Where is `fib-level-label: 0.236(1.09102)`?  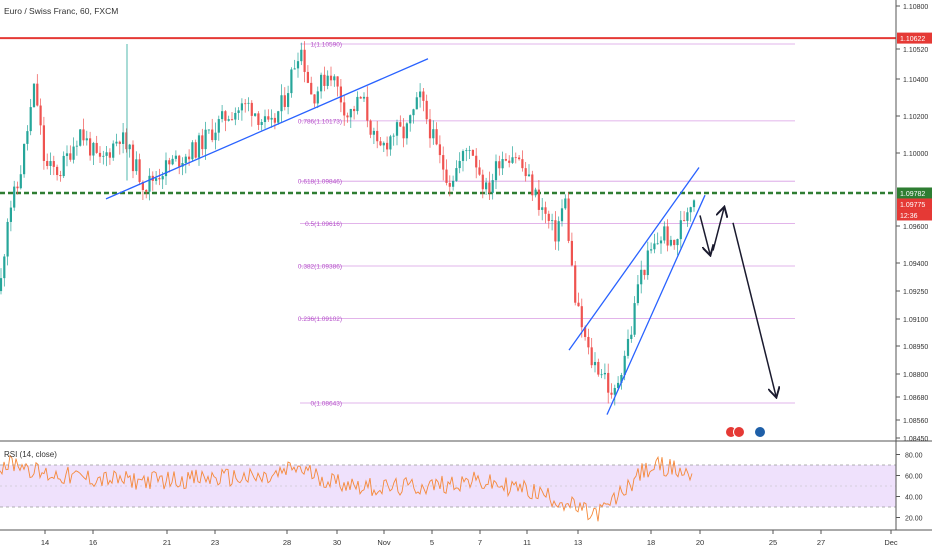
fib-level-label: 0.236(1.09102) is located at coordinates (320, 319).